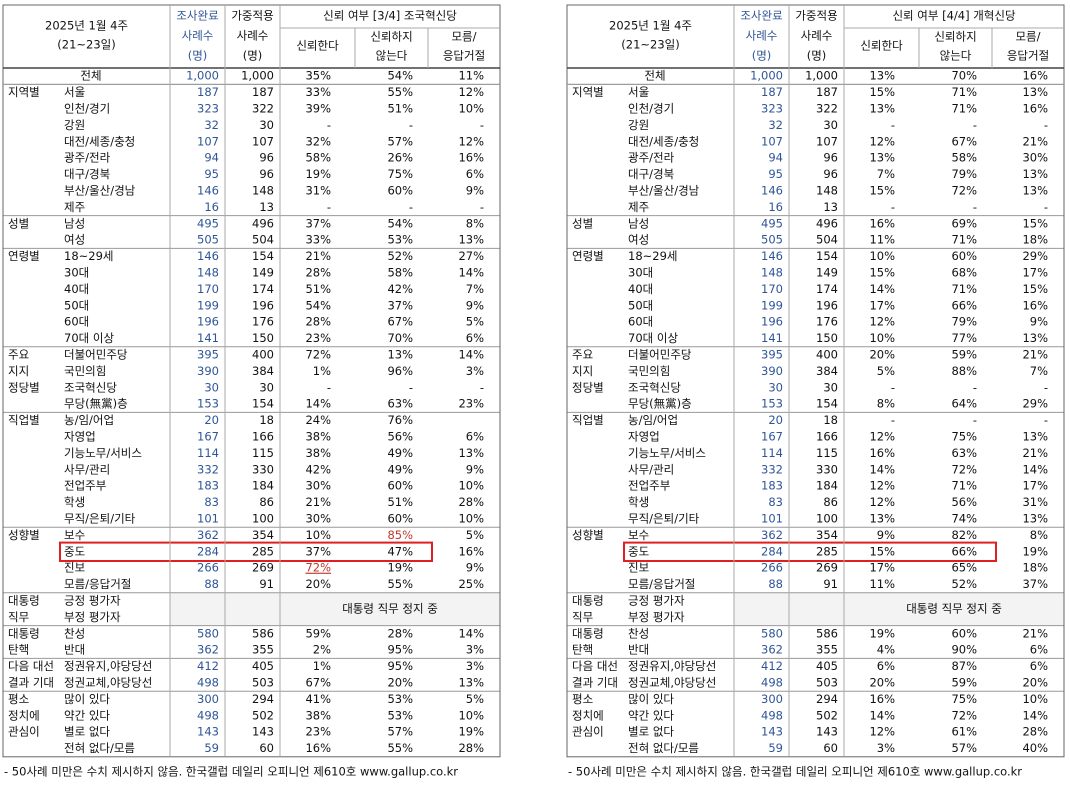  I want to click on row-label: 약간 있다, so click(651, 715).